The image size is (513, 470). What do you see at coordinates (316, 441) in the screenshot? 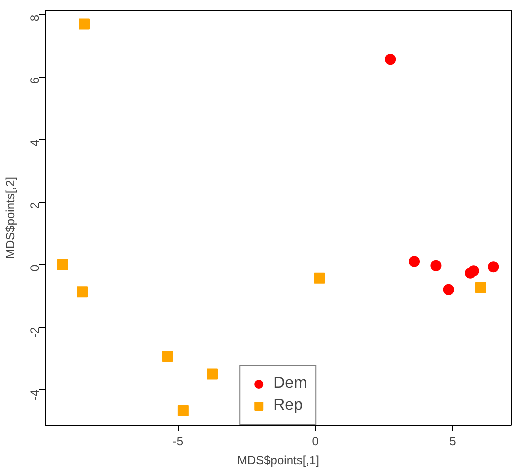
I see `x-tick-label: 0` at bounding box center [316, 441].